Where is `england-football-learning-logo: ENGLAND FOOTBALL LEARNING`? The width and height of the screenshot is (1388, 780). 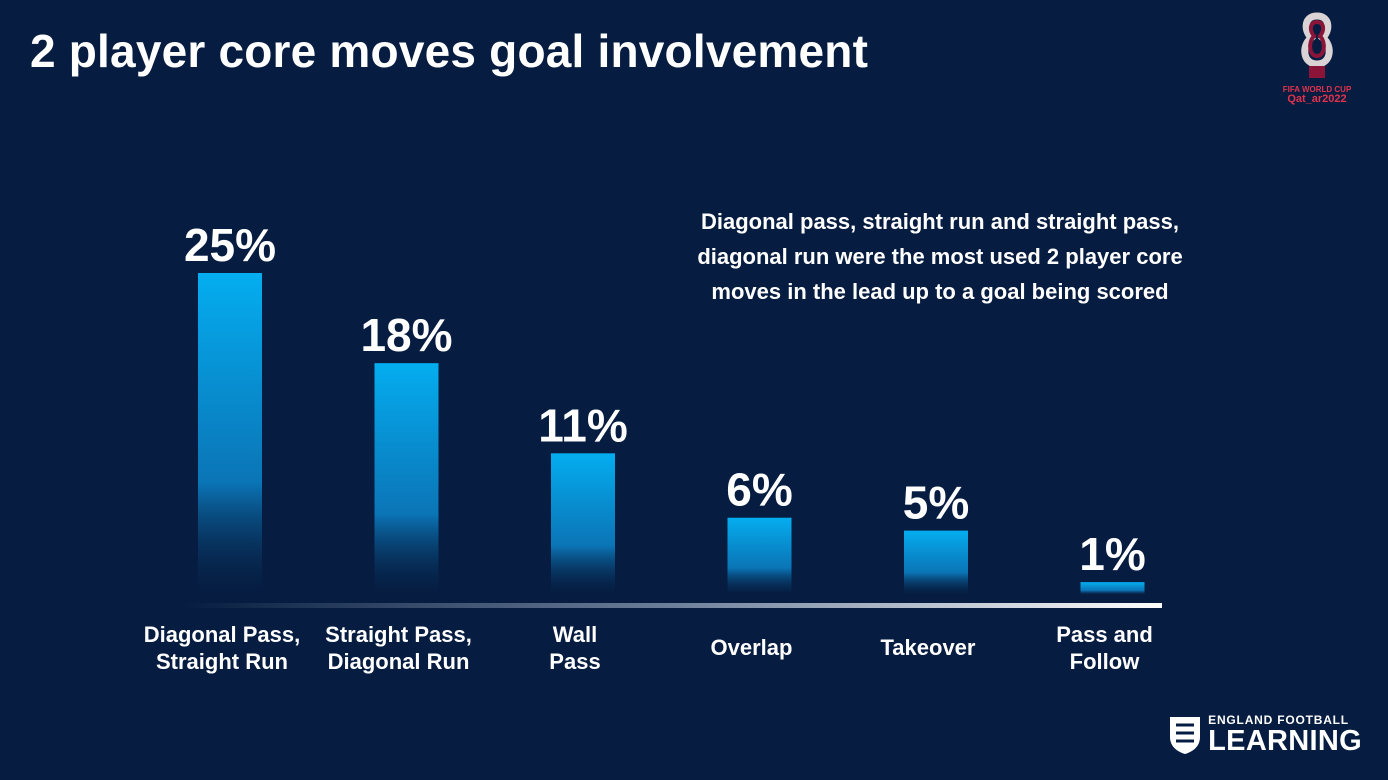 england-football-learning-logo: ENGLAND FOOTBALL LEARNING is located at coordinates (1265, 734).